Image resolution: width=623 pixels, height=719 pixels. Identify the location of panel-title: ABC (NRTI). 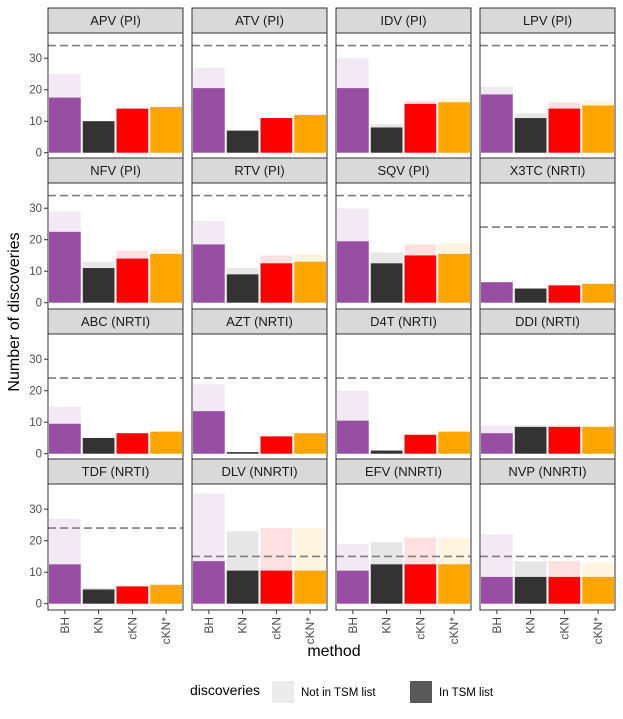
(115, 321).